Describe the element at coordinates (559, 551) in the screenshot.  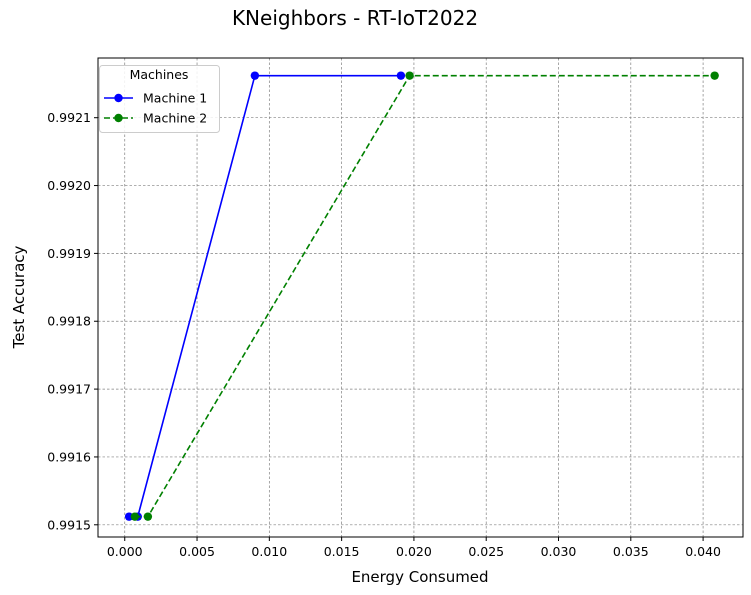
I see `x-tick-label: 0.030` at that location.